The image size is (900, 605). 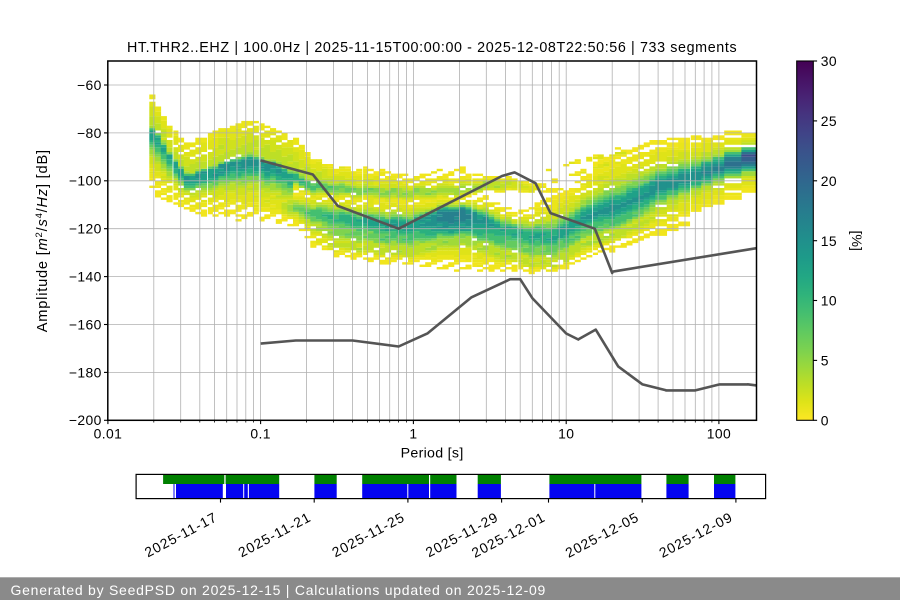 What do you see at coordinates (432, 454) in the screenshot?
I see `svg-text: Period [s]` at bounding box center [432, 454].